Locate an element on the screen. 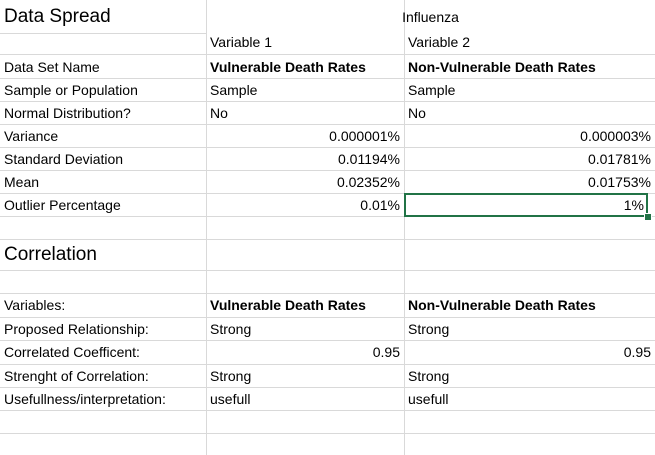 The height and width of the screenshot is (455, 655). row-label-mean: Mean is located at coordinates (22, 182).